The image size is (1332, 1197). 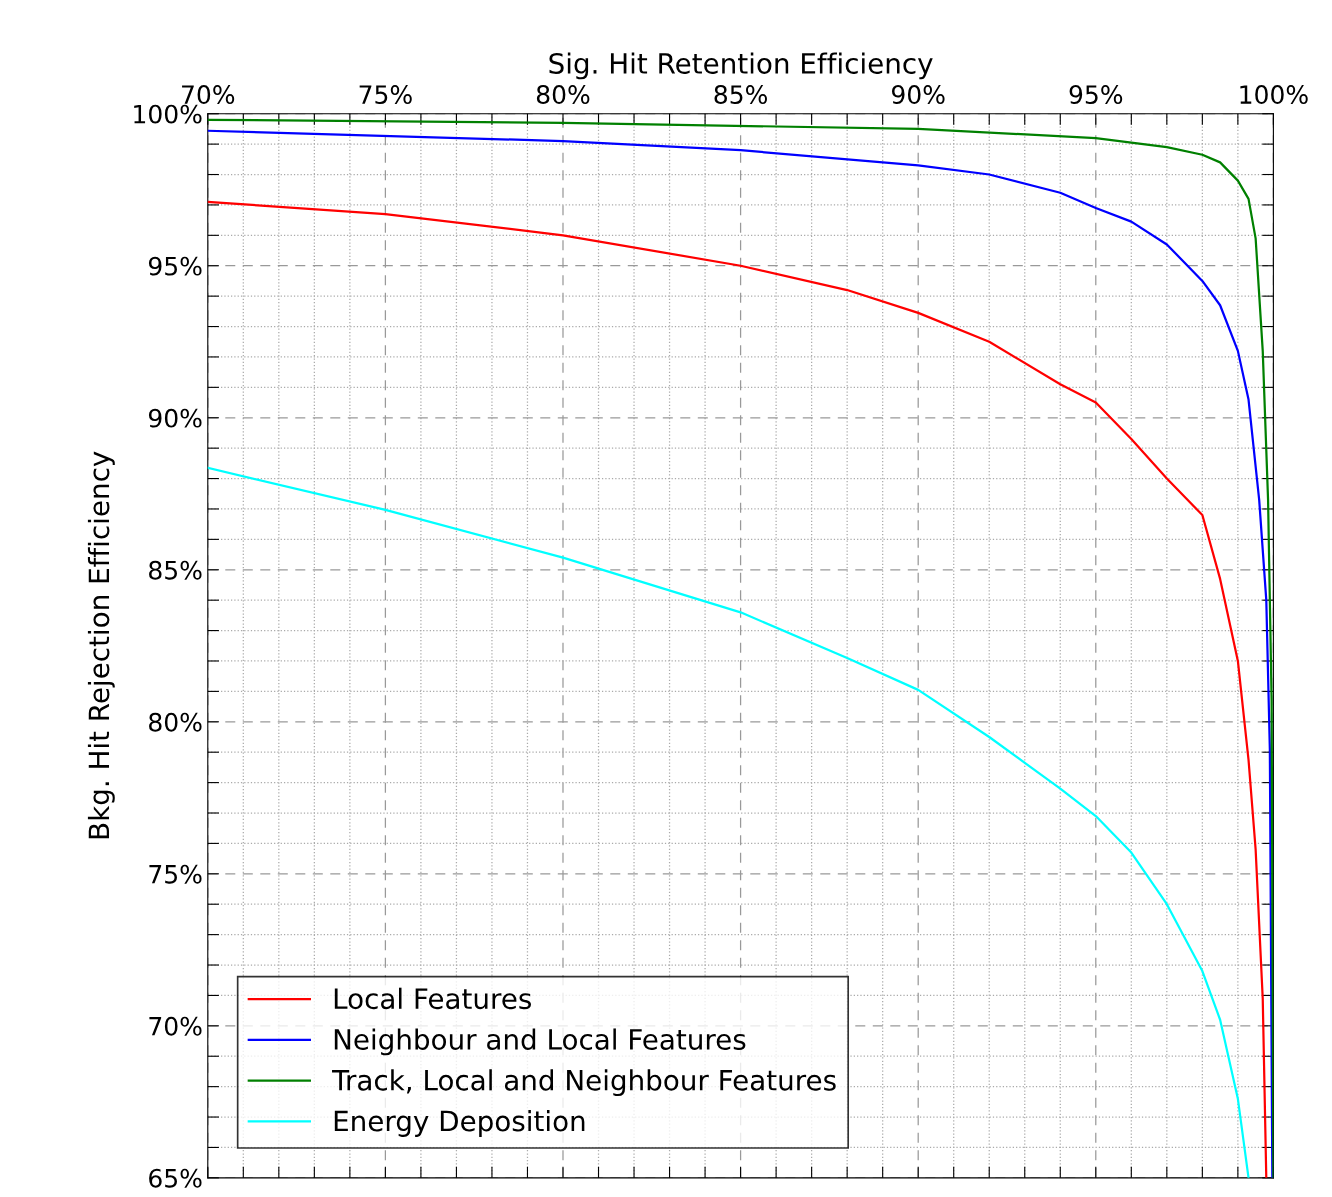 What do you see at coordinates (175, 1026) in the screenshot?
I see `y-tick-label: 70%` at bounding box center [175, 1026].